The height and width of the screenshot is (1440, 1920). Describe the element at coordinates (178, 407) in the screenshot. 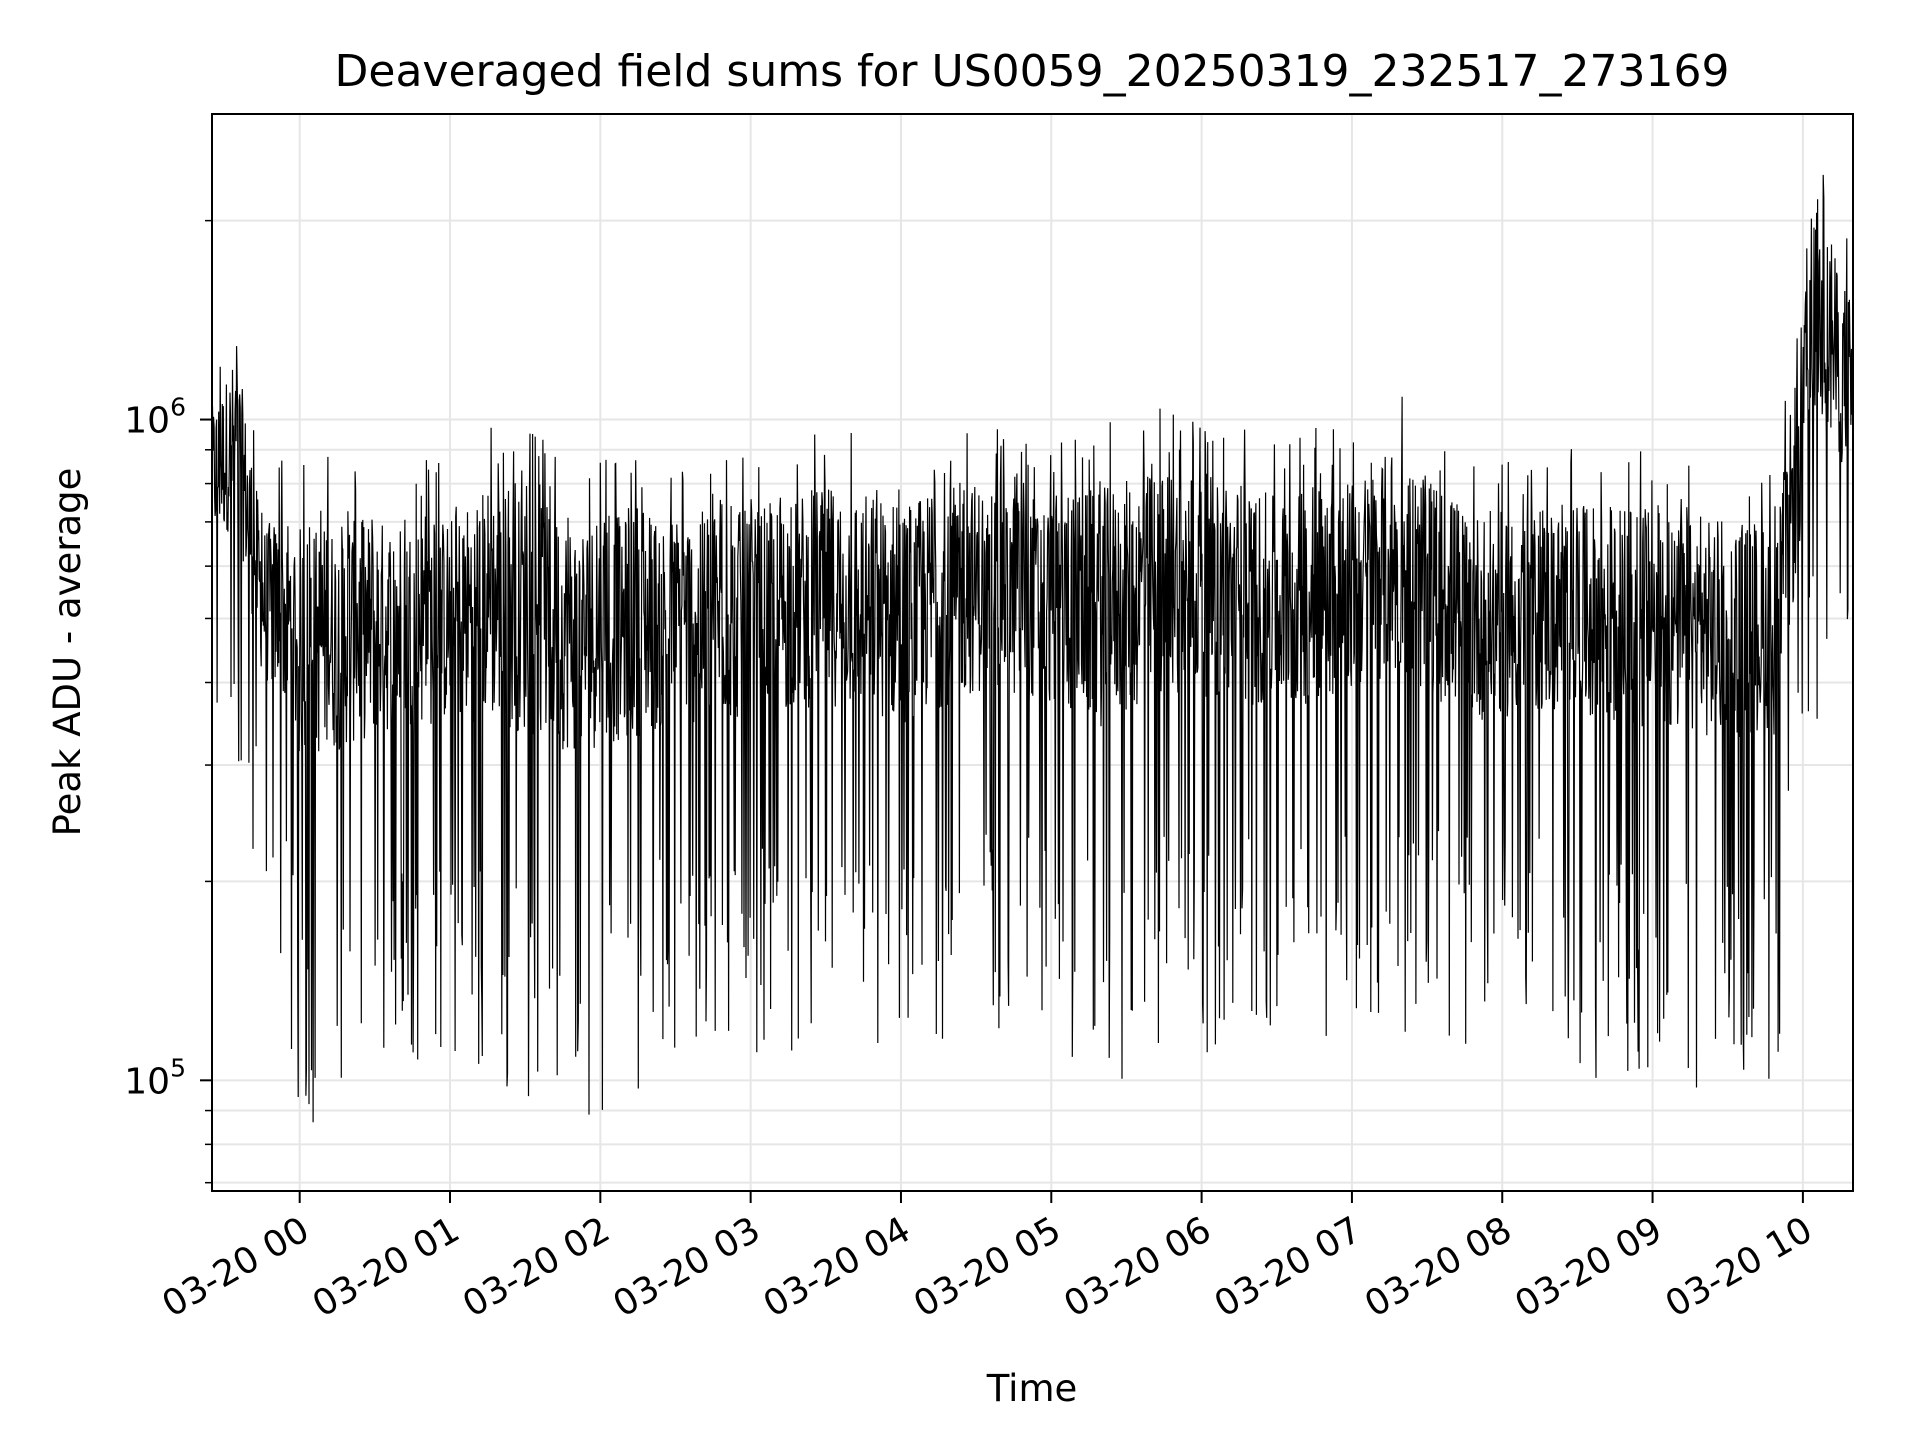

I see `y-tick-exponent: 6` at that location.